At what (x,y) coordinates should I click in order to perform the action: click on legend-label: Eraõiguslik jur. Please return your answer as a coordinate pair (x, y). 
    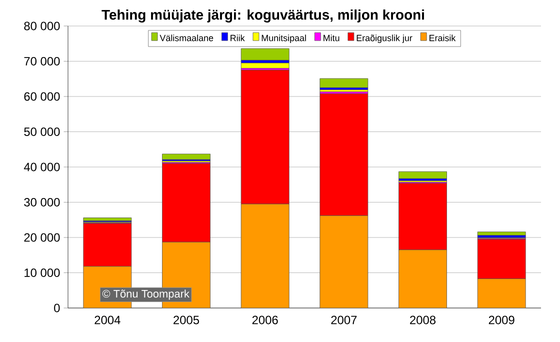
    Looking at the image, I should click on (384, 38).